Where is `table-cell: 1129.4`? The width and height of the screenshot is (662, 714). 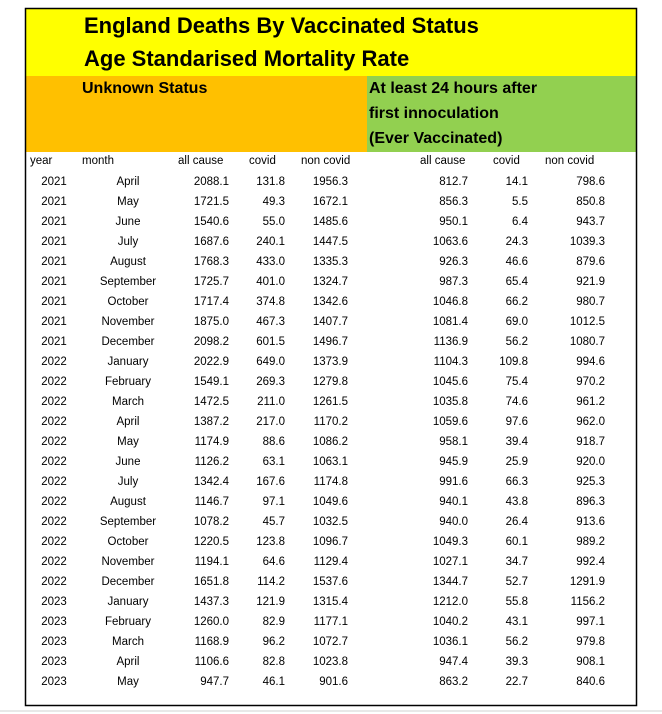
table-cell: 1129.4 is located at coordinates (331, 562).